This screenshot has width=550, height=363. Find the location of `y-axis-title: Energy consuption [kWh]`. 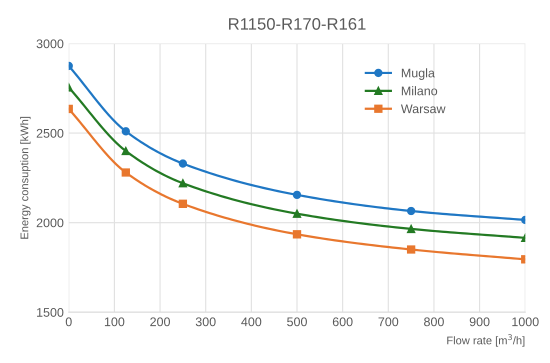

y-axis-title: Energy consuption [kWh] is located at coordinates (25, 177).